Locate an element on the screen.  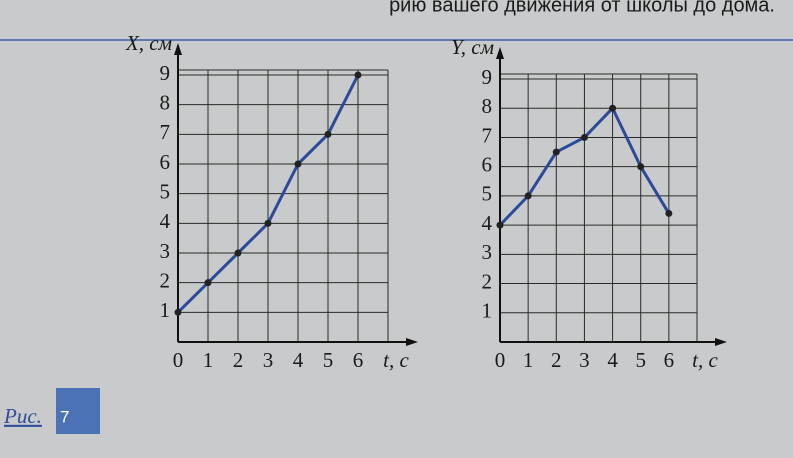
header-text: рию вашего движения от школы до дома. is located at coordinates (582, 8).